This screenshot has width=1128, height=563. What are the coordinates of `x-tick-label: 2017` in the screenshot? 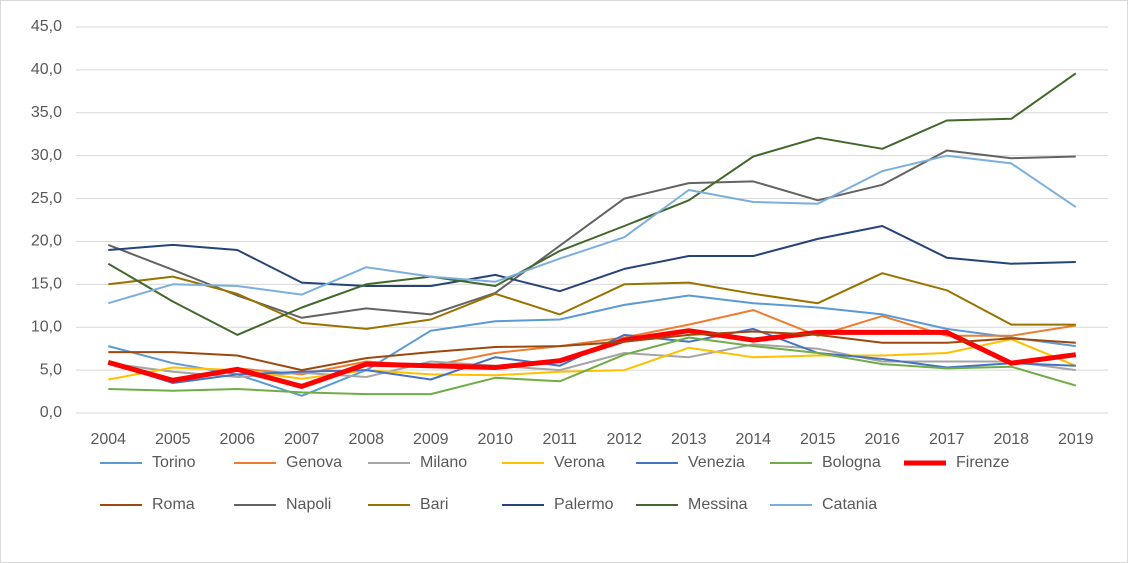 It's located at (947, 439).